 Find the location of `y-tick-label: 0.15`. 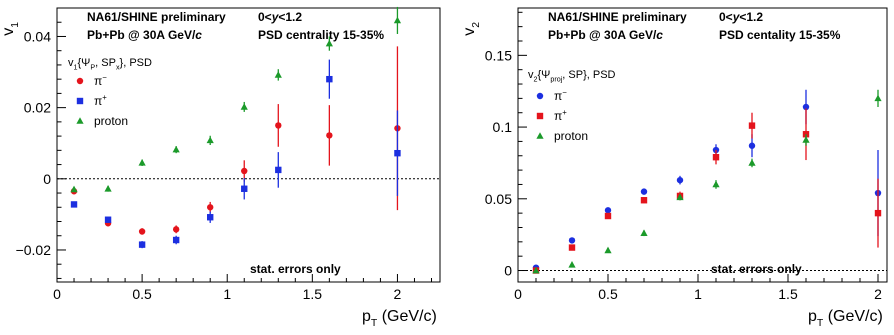

y-tick-label: 0.15 is located at coordinates (498, 55).